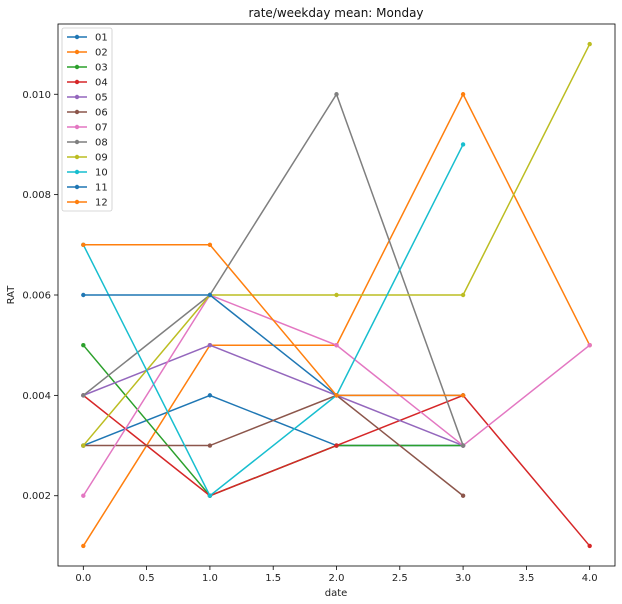  I want to click on x-tick-label: 3.5, so click(526, 578).